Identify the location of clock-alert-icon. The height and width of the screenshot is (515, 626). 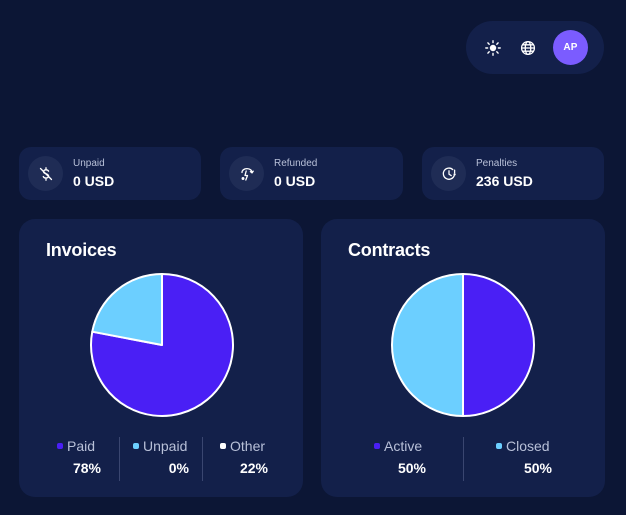
(449, 173).